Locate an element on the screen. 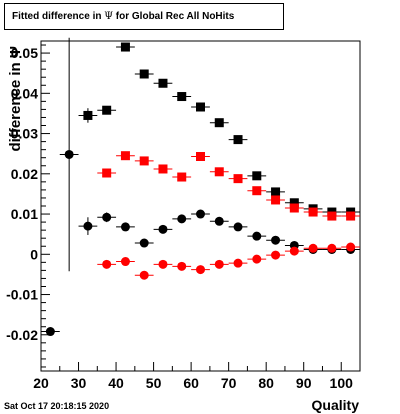  x-tick-label: 60 is located at coordinates (191, 383).